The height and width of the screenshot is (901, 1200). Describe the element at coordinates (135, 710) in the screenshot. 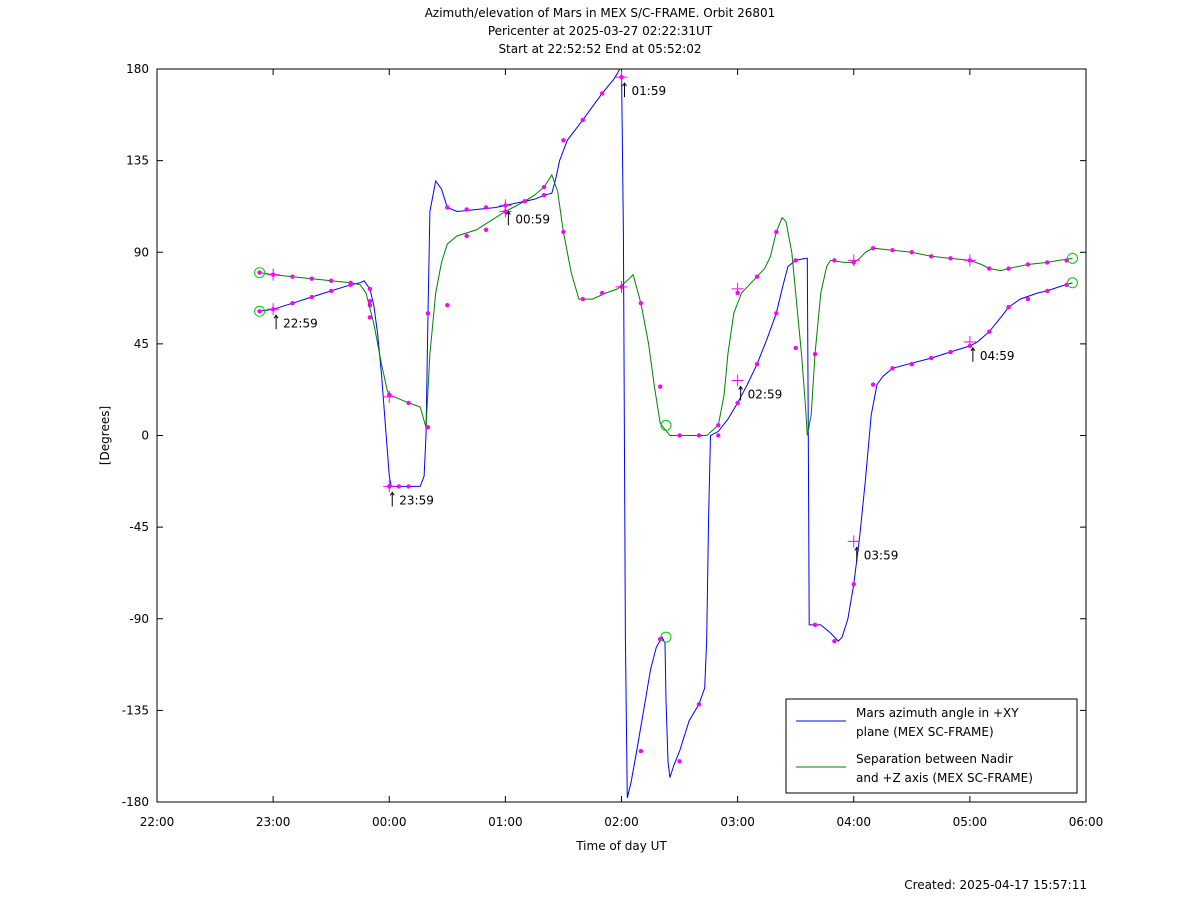

I see `y-tick-label: -135` at that location.